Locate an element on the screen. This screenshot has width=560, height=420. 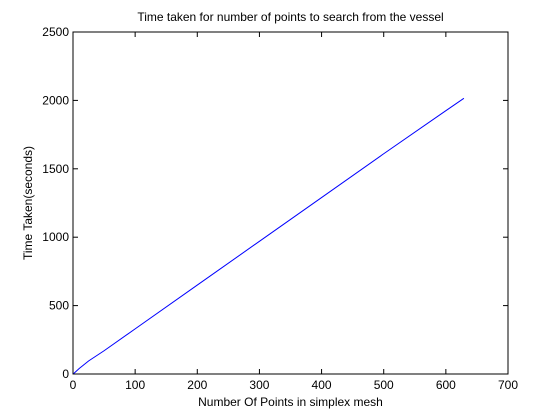
x-axis-title: Number Of Points in simplex mesh is located at coordinates (290, 402).